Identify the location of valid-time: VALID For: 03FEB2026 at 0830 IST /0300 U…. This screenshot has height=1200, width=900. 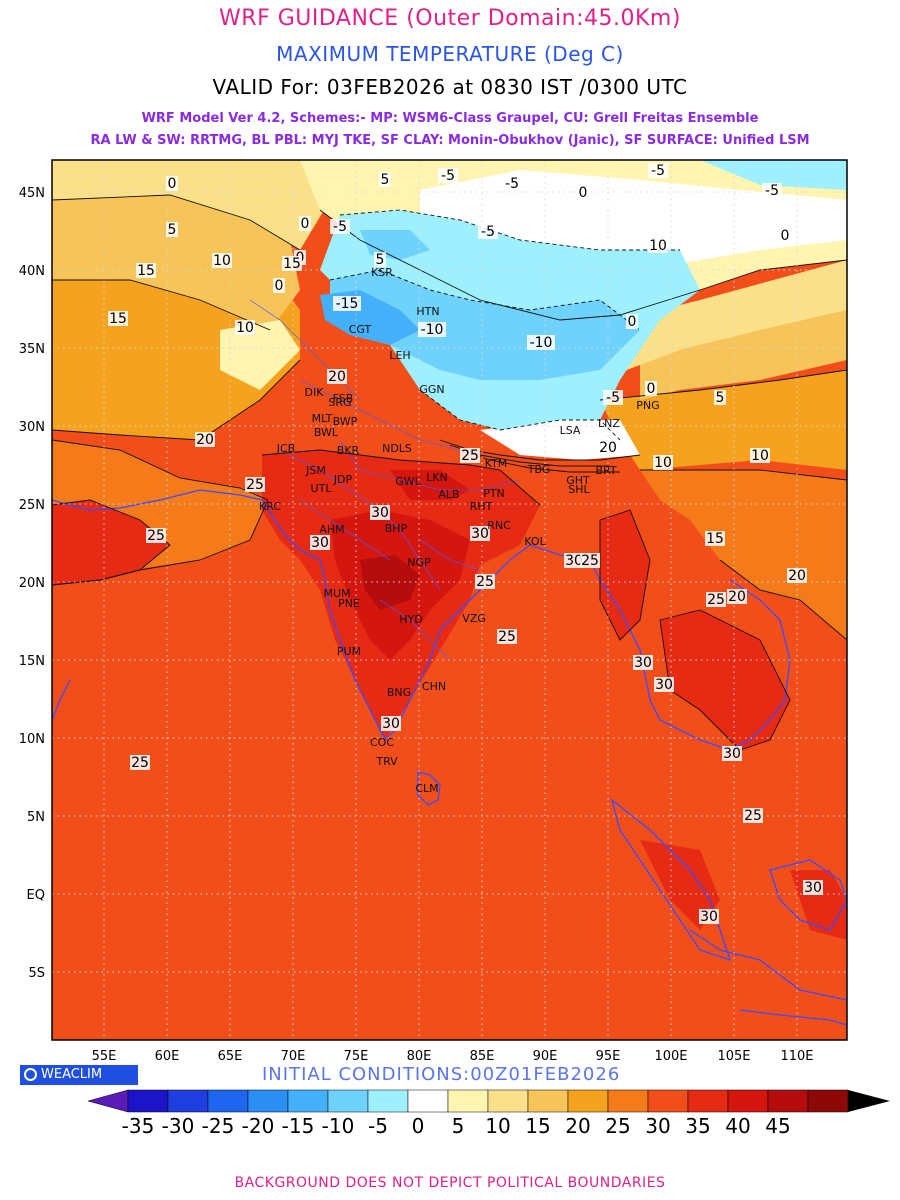
(450, 87).